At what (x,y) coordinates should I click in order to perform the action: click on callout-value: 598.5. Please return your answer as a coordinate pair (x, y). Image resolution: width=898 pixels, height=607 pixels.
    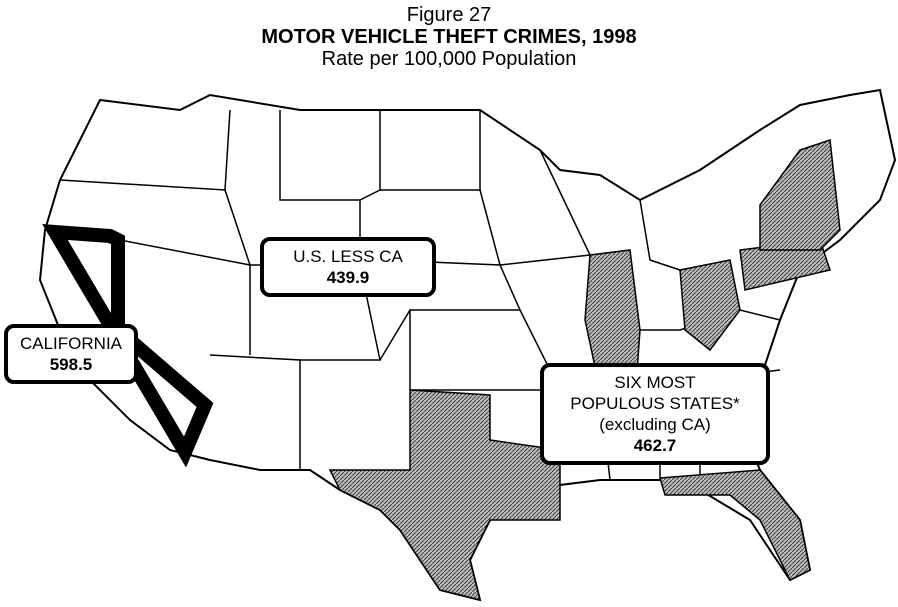
    Looking at the image, I should click on (71, 364).